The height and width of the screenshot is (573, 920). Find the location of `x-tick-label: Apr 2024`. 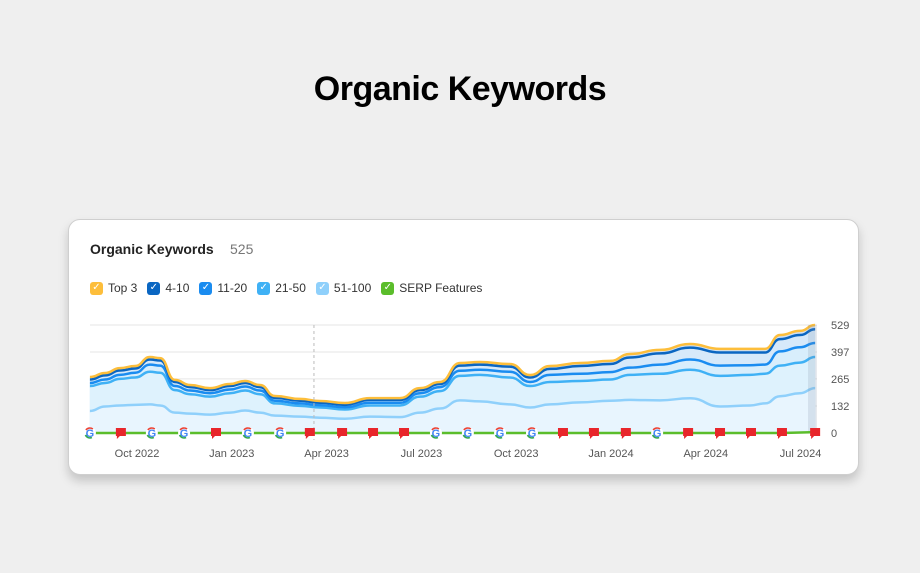

x-tick-label: Apr 2024 is located at coordinates (705, 454).